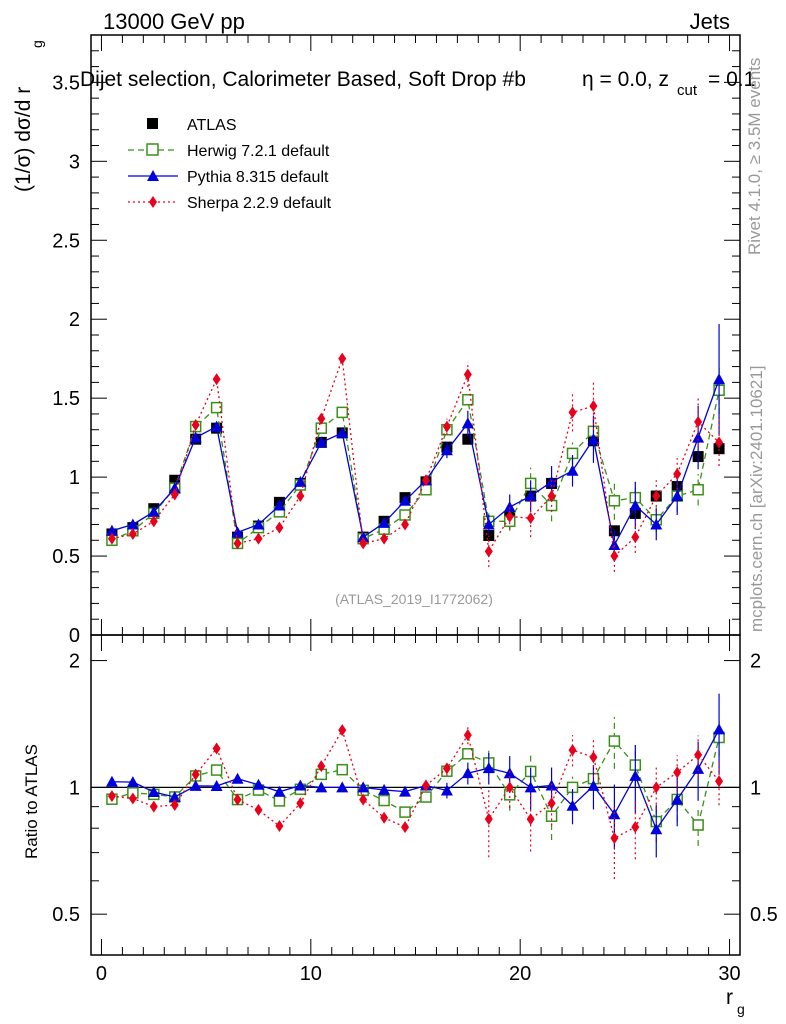 This screenshot has width=786, height=1024. I want to click on ratio-tick-label-right: 1, so click(755, 788).